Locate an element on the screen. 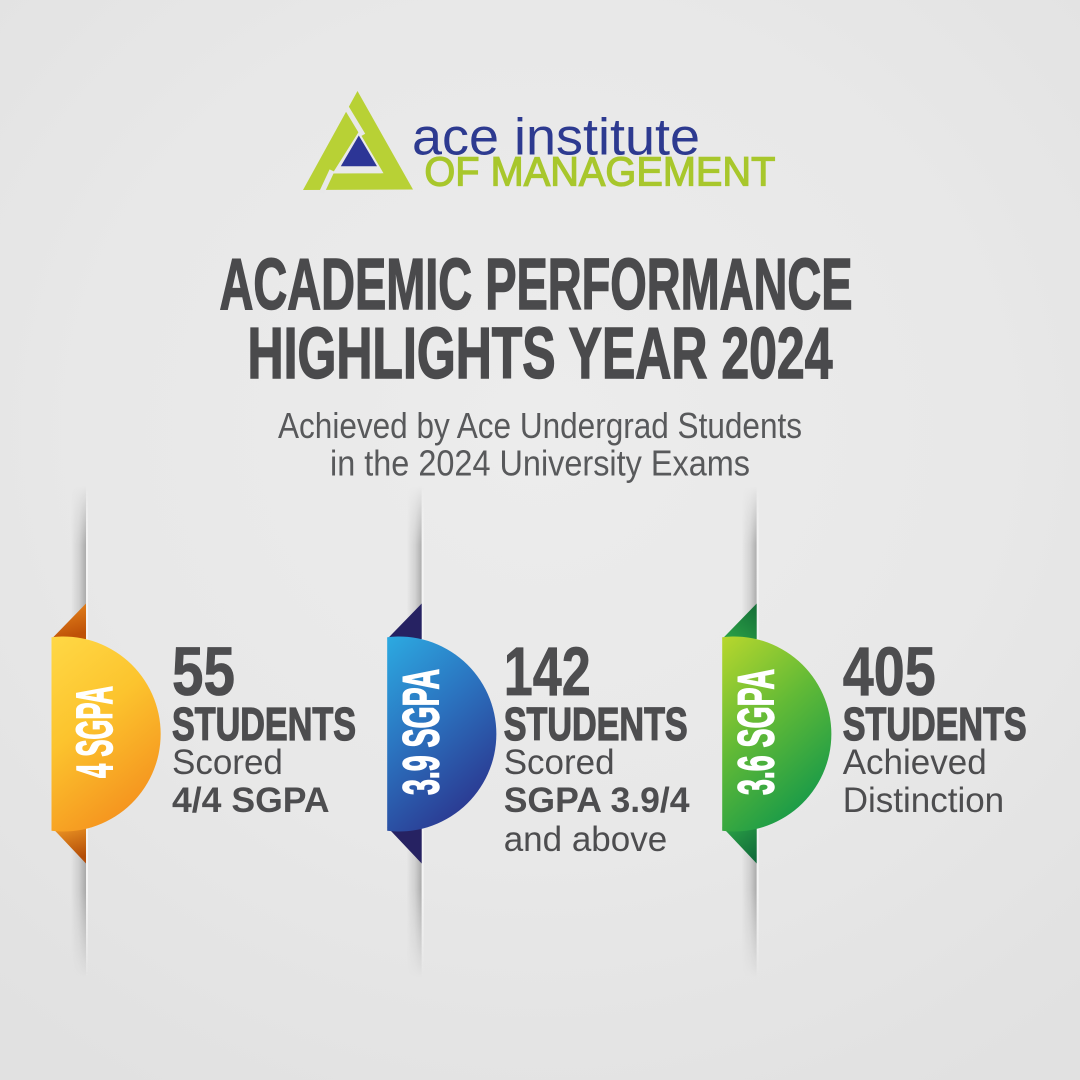 The height and width of the screenshot is (1080, 1080). svg-text: and above is located at coordinates (585, 839).